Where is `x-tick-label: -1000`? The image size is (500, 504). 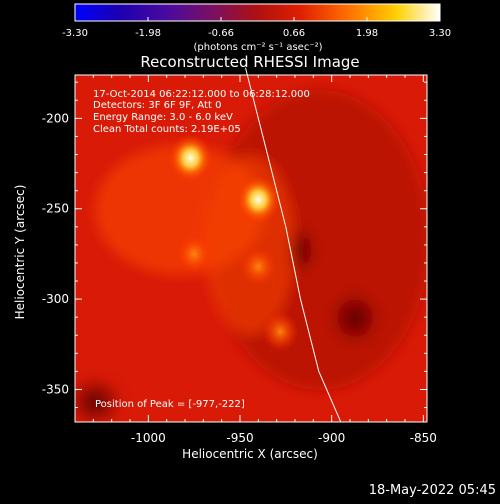 x-tick-label: -1000 is located at coordinates (148, 438).